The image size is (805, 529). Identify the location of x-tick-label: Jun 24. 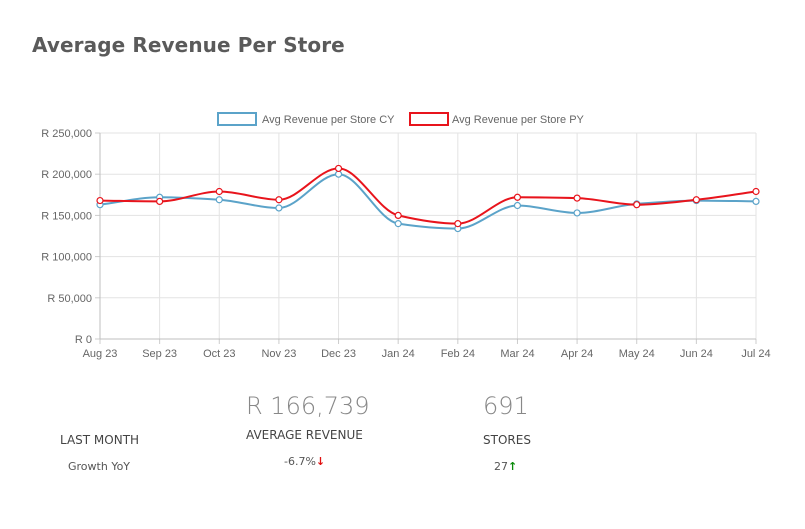
(696, 354).